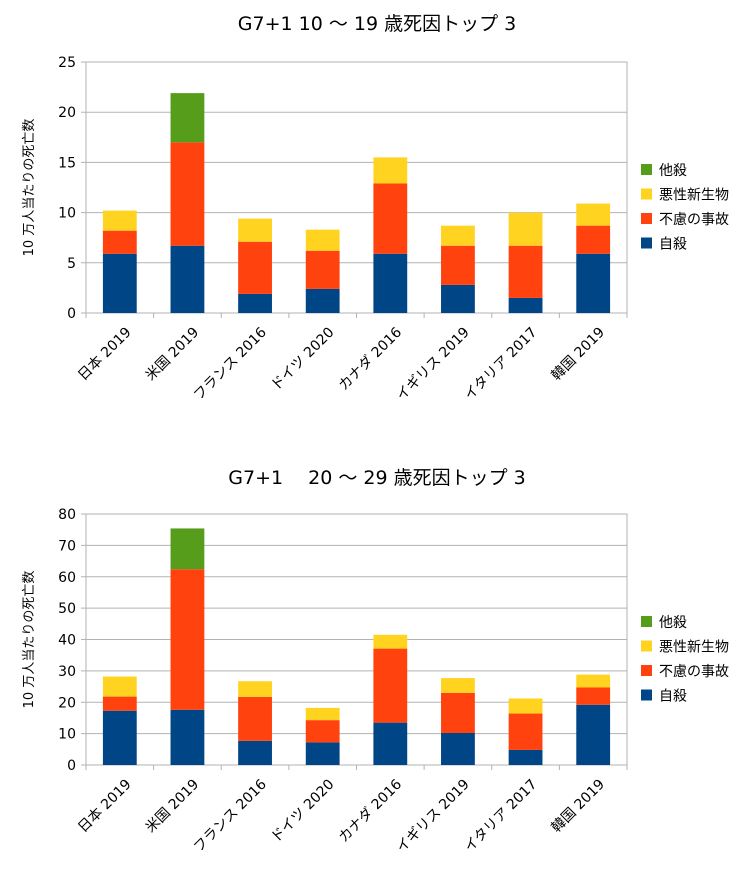  I want to click on y-tick-label: 70, so click(67, 546).